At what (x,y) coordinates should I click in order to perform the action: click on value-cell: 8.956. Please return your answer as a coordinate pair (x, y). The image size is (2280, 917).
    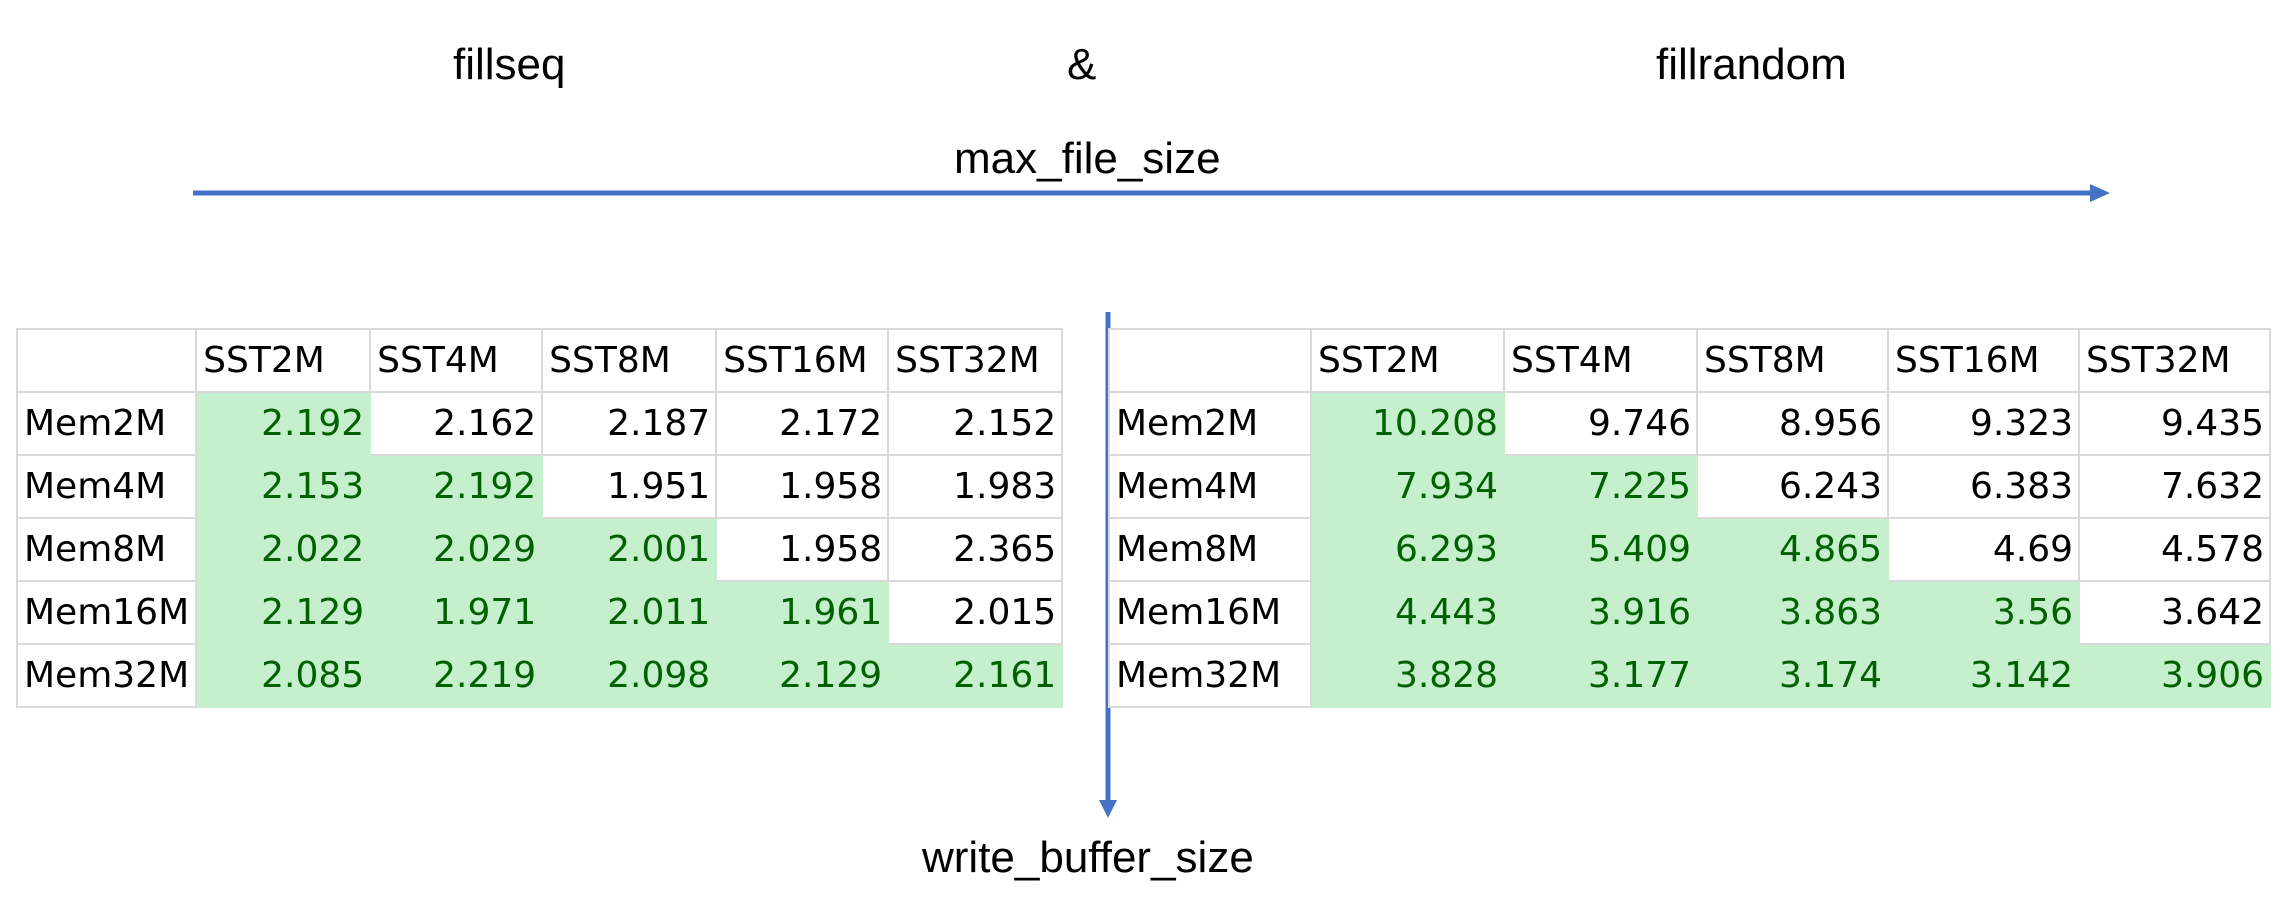
    Looking at the image, I should click on (1792, 423).